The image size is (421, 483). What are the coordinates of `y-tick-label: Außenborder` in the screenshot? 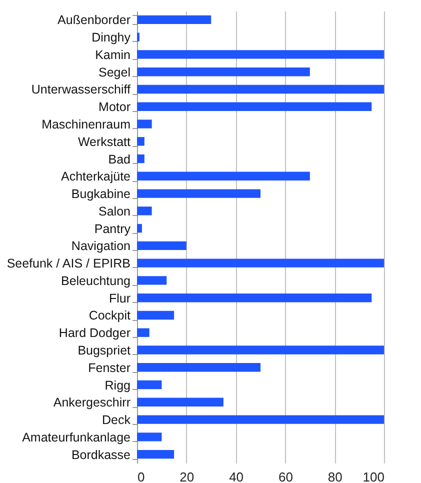 It's located at (94, 20).